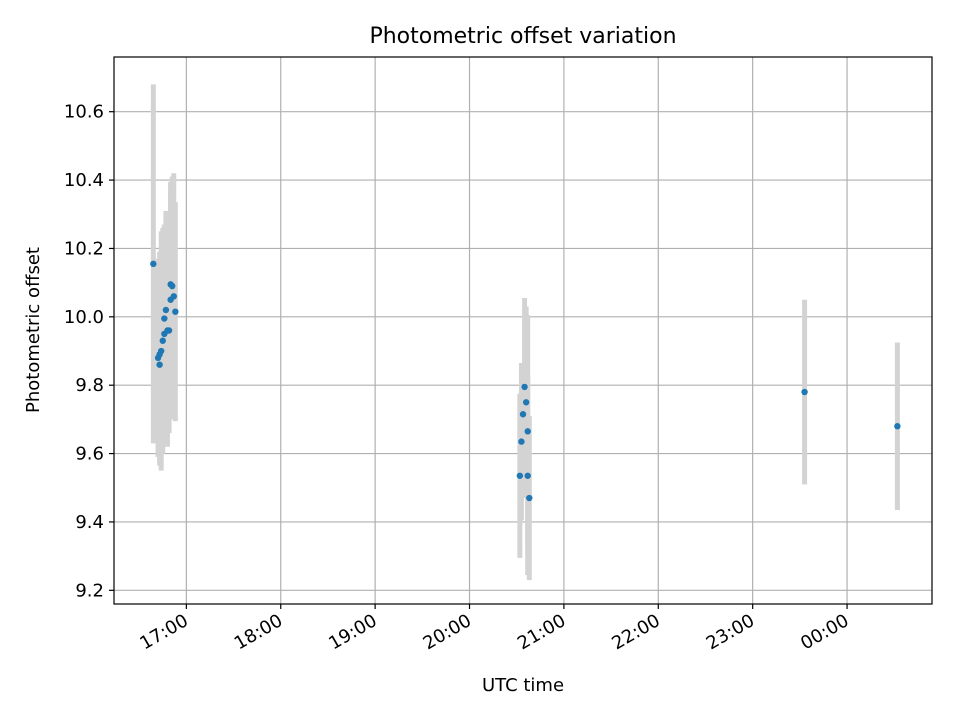 The height and width of the screenshot is (720, 960). Describe the element at coordinates (89, 385) in the screenshot. I see `y-tick-label: 9.8` at that location.